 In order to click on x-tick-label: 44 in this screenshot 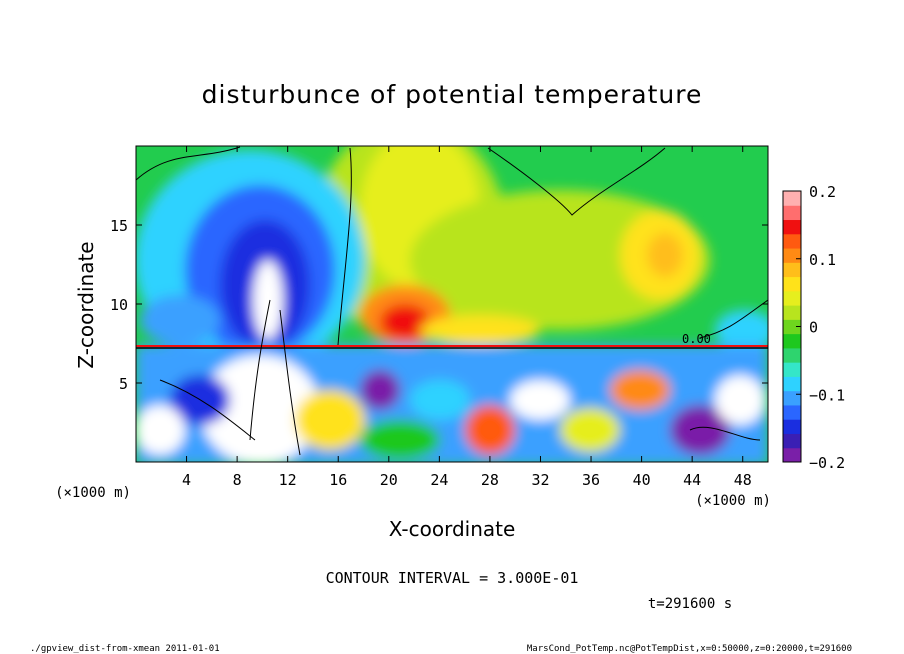, I will do `click(692, 480)`.